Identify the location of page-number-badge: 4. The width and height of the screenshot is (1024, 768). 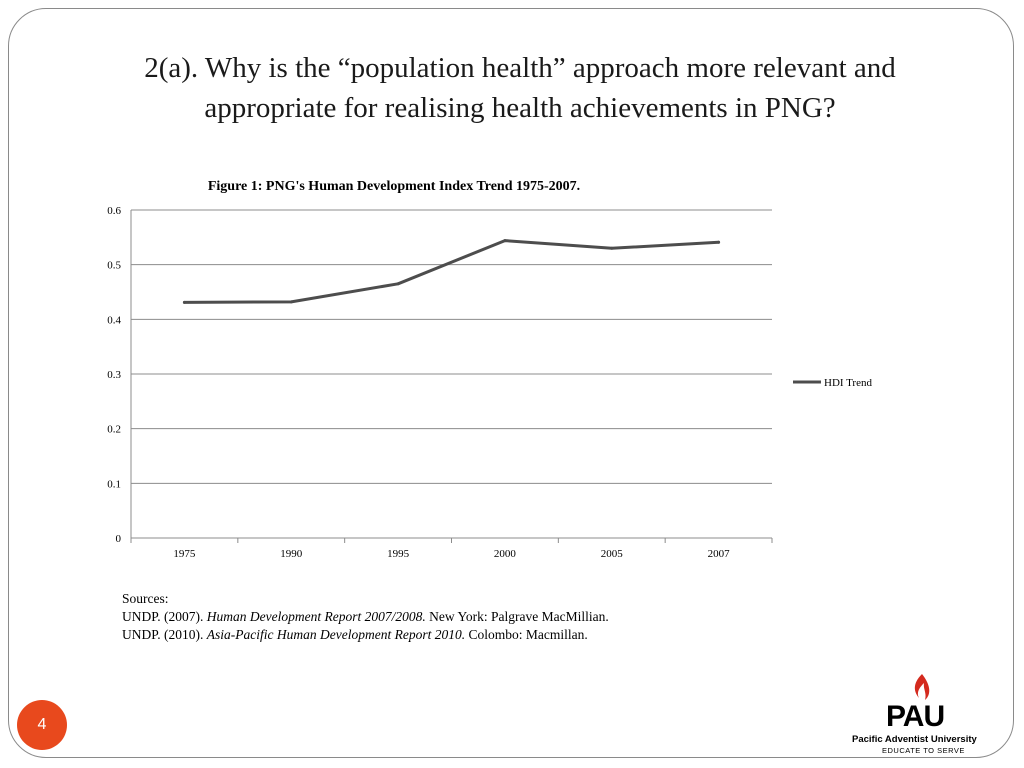
(42, 725).